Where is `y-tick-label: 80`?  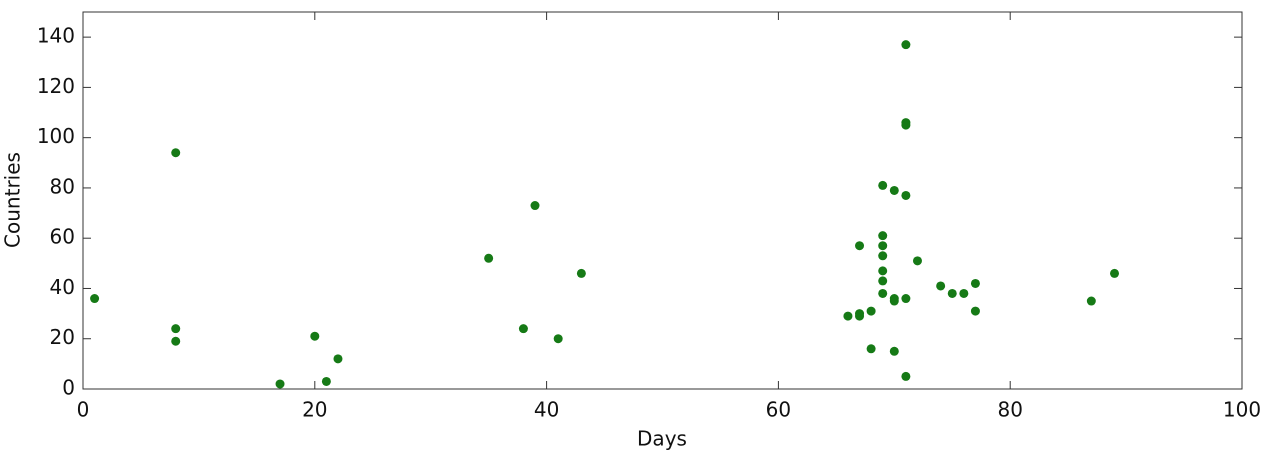
y-tick-label: 80 is located at coordinates (62, 186).